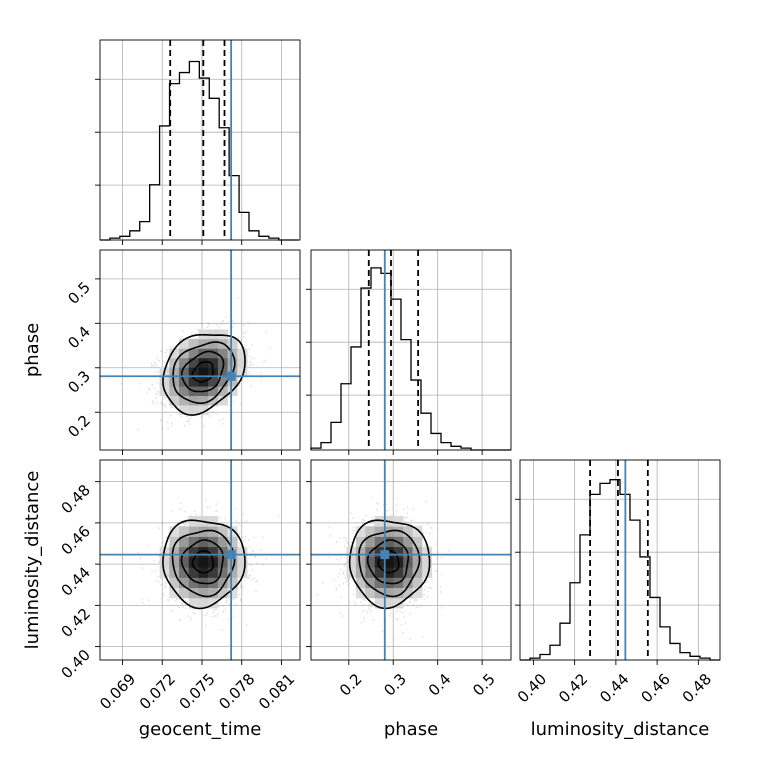 The height and width of the screenshot is (760, 760). What do you see at coordinates (656, 688) in the screenshot?
I see `hist-luminosity_distance-xtick-label-3: 0.46` at bounding box center [656, 688].